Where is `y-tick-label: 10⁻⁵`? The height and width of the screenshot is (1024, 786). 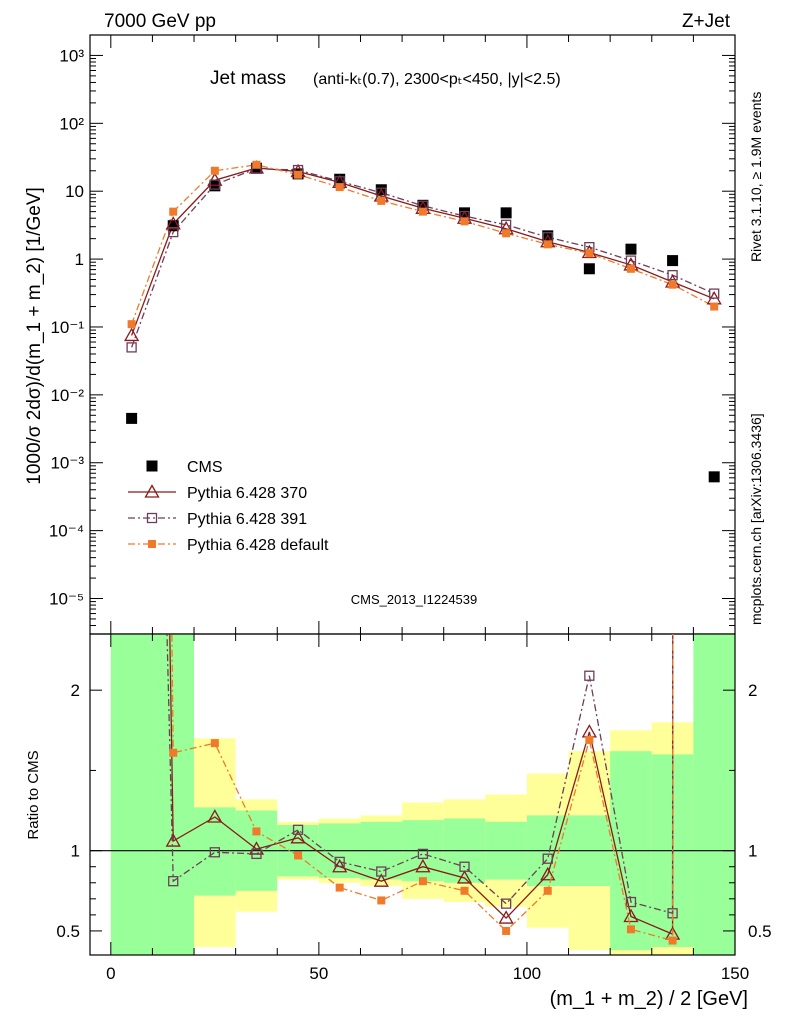
y-tick-label: 10⁻⁵ is located at coordinates (66, 599).